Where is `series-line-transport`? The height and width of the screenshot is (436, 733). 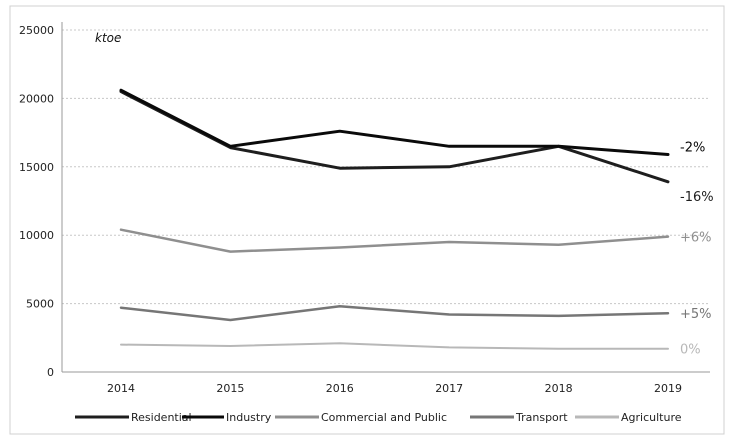
series-line-transport is located at coordinates (394, 313).